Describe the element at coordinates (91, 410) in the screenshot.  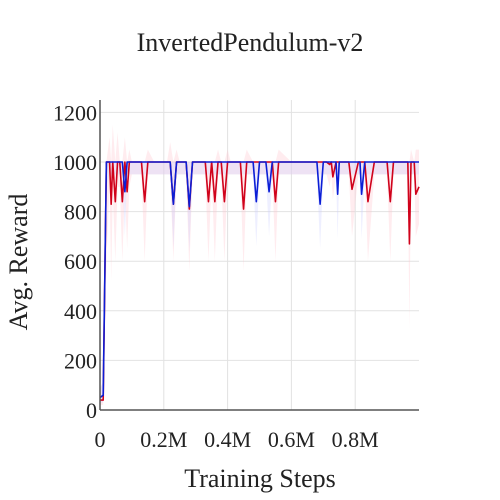
I see `y-tick-label: 0` at that location.